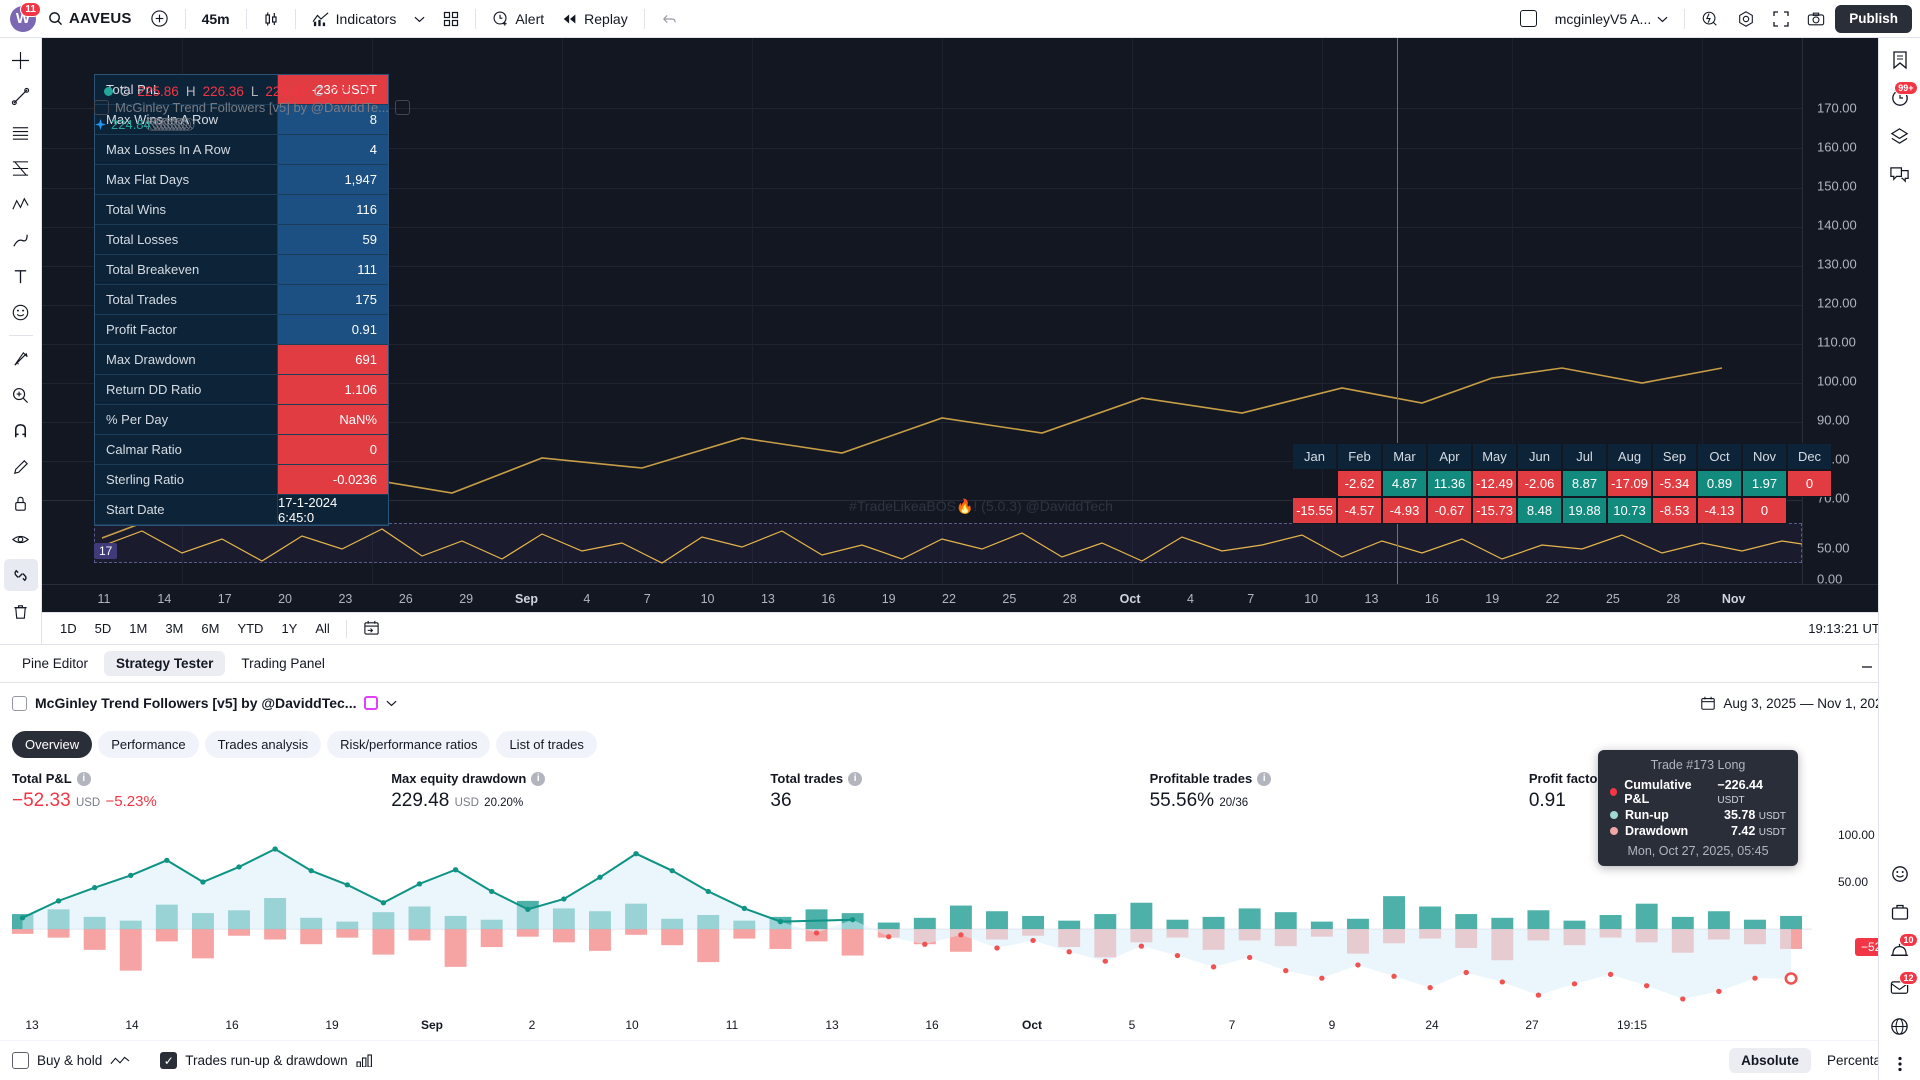 The width and height of the screenshot is (1920, 1080). I want to click on range-button-ytd: YTD, so click(250, 628).